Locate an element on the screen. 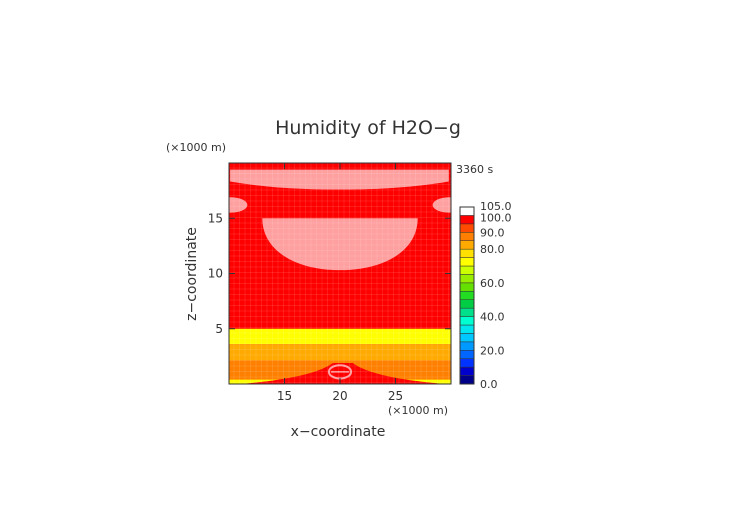 The height and width of the screenshot is (532, 752). time-label: 3360 s is located at coordinates (474, 169).